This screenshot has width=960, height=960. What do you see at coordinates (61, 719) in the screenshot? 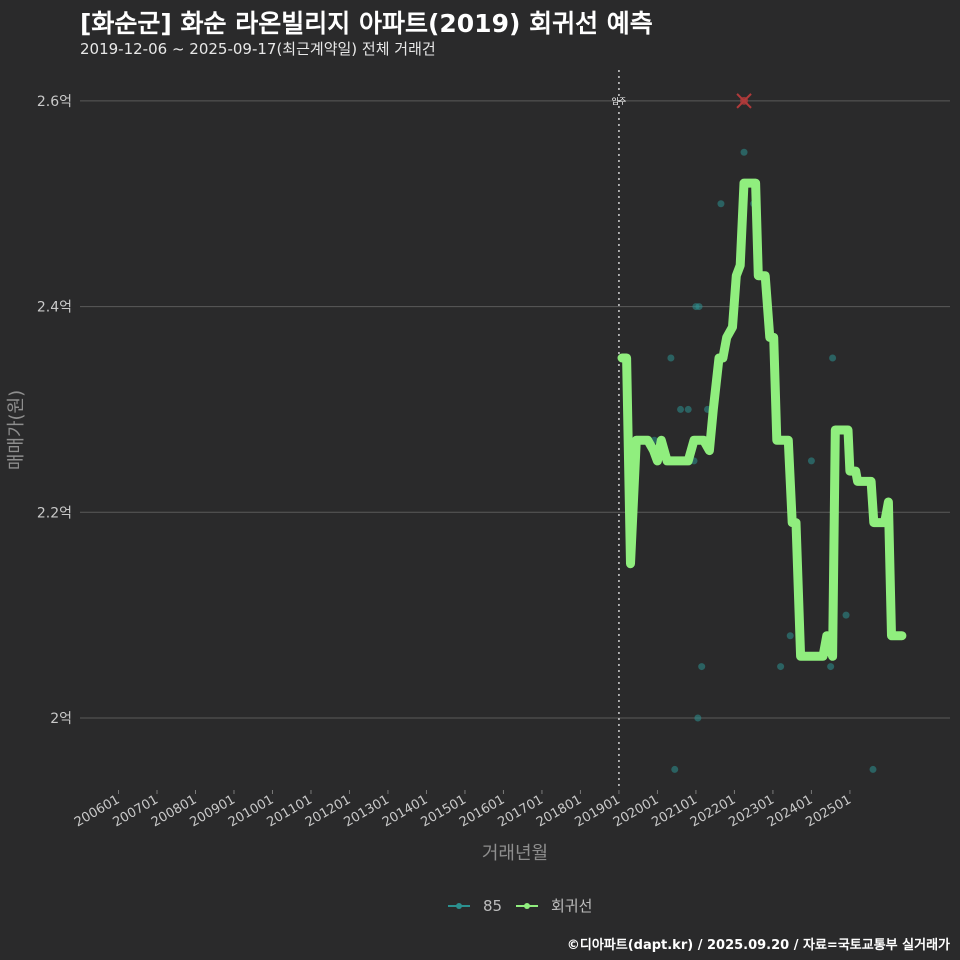
I see `y-tick-label: 2억` at bounding box center [61, 719].